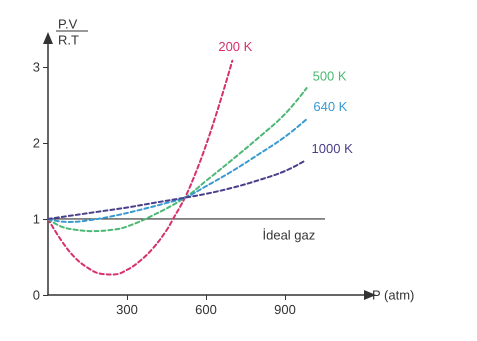  What do you see at coordinates (206, 309) in the screenshot?
I see `x-tick-label: 600` at bounding box center [206, 309].